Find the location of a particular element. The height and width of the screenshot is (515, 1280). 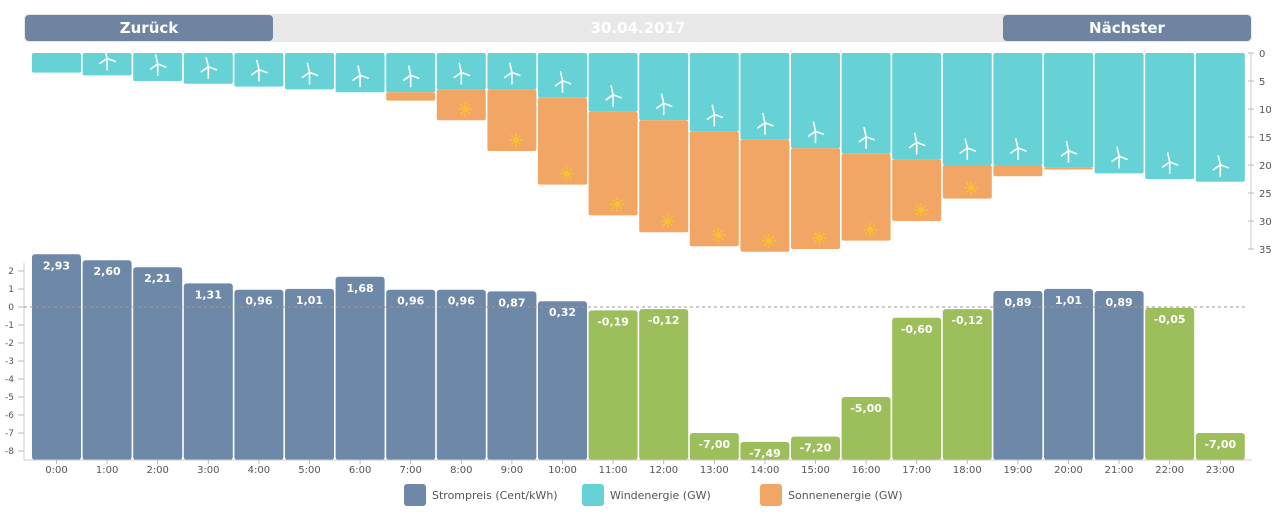

price-bar-label: -0,05 is located at coordinates (1170, 319).